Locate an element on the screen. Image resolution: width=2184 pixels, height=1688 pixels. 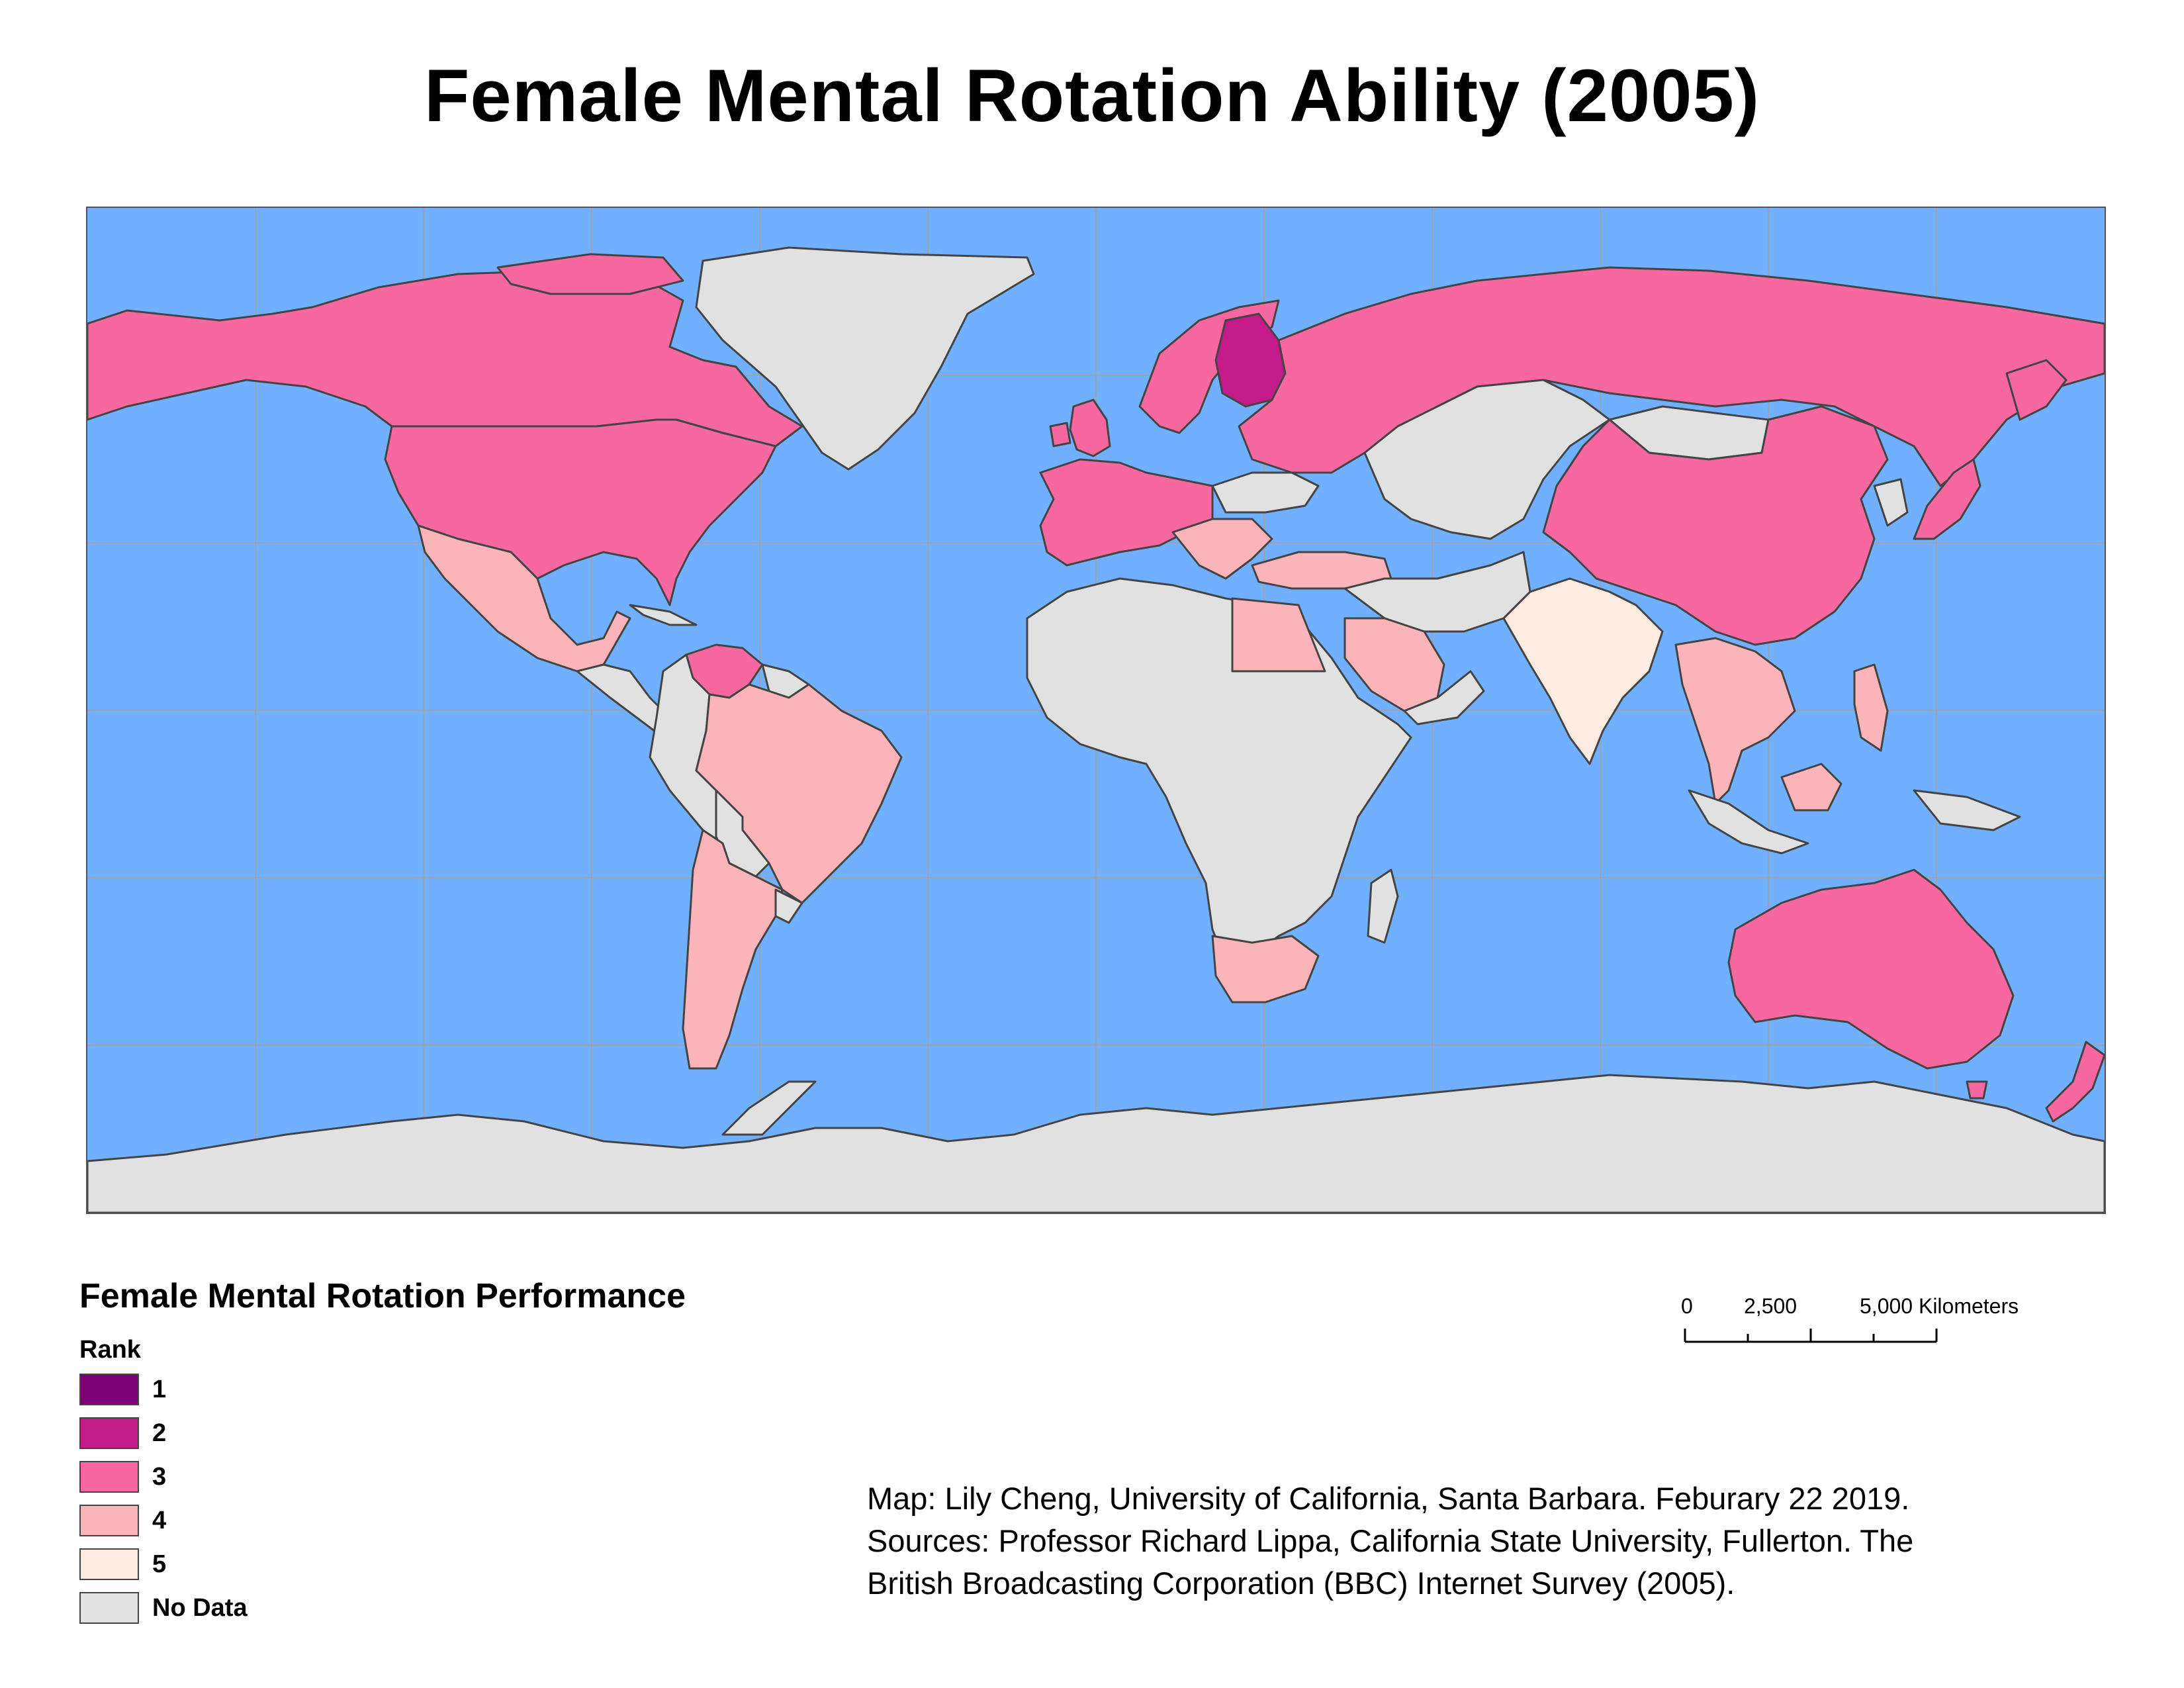
region-arabia-other is located at coordinates (1444, 698).